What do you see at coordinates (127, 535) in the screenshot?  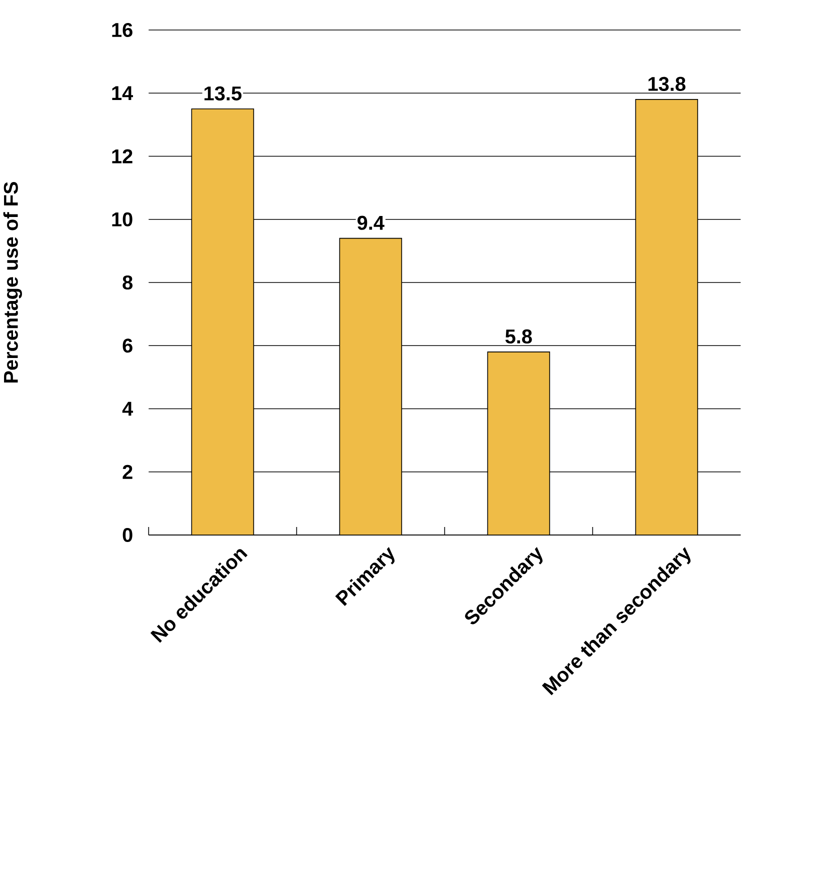 I see `y-tick-label: 0` at bounding box center [127, 535].